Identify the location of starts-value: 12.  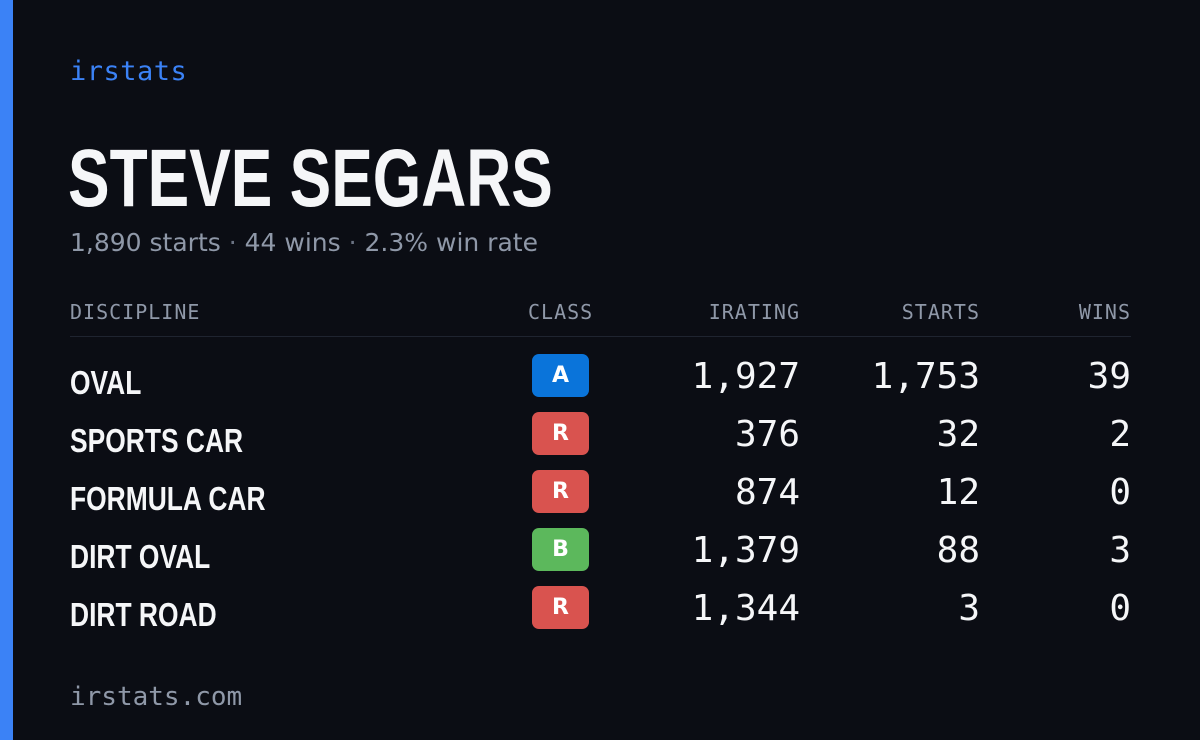
(958, 492).